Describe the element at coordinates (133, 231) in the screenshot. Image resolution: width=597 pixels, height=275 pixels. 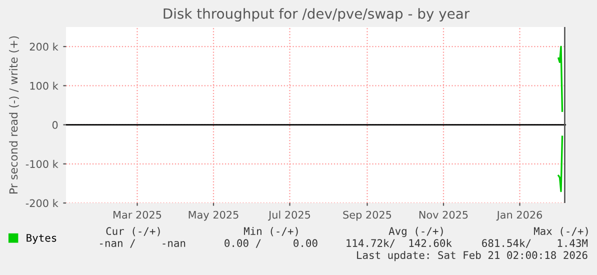
I see `text: Cur (-/+)` at that location.